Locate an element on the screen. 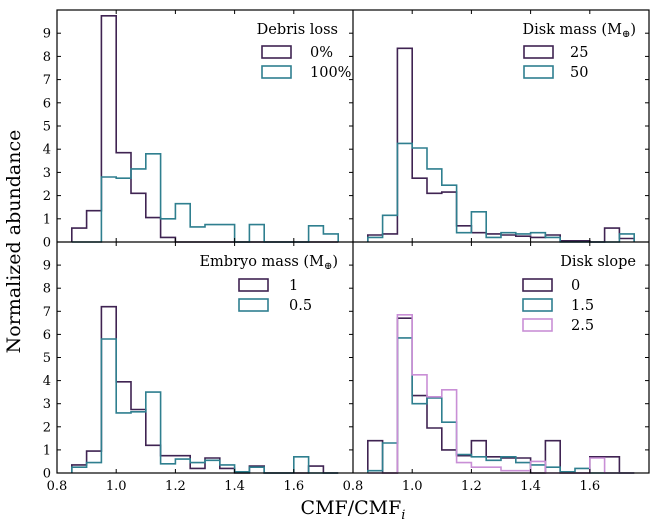 The image size is (665, 527). legend-label-bottom-left-0: 1 is located at coordinates (293, 286).